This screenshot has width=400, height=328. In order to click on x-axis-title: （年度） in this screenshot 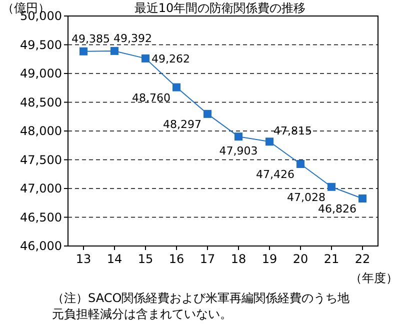, I will do `click(374, 278)`.